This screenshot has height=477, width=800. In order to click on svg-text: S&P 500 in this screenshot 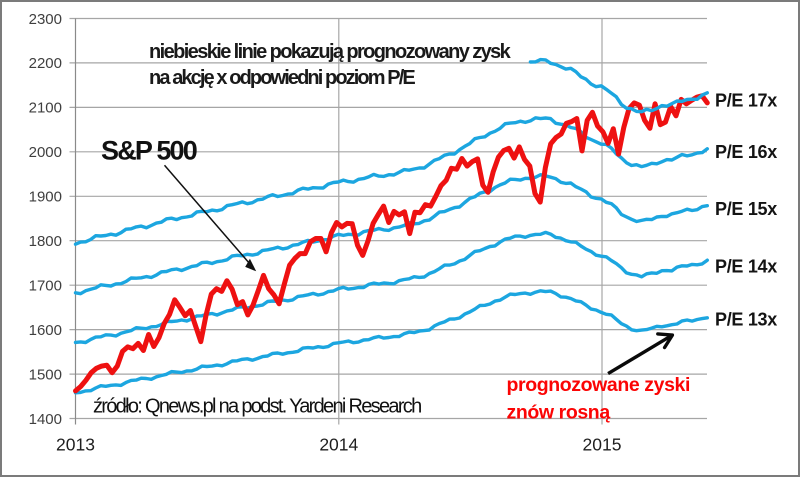, I will do `click(149, 150)`.